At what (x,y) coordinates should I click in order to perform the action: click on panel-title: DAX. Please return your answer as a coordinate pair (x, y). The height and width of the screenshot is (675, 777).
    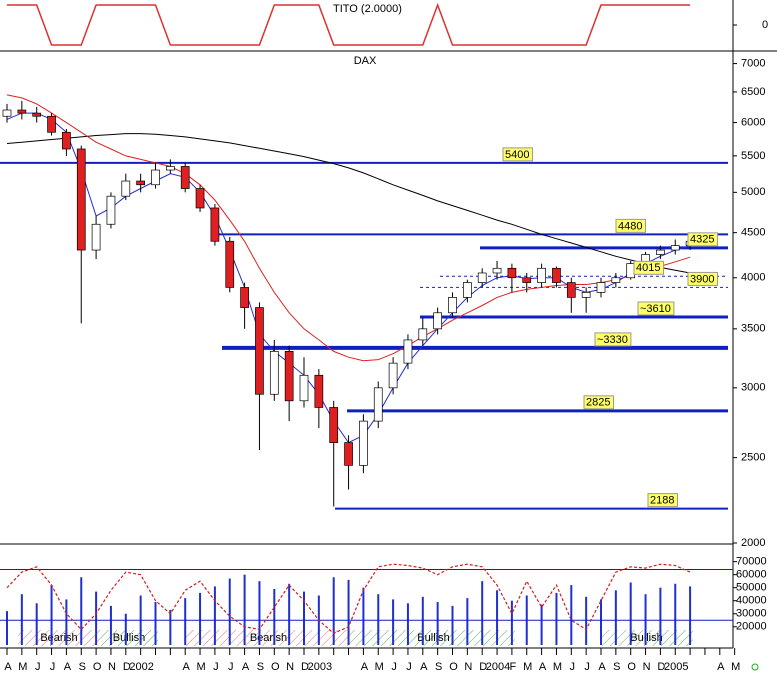
    Looking at the image, I should click on (365, 61).